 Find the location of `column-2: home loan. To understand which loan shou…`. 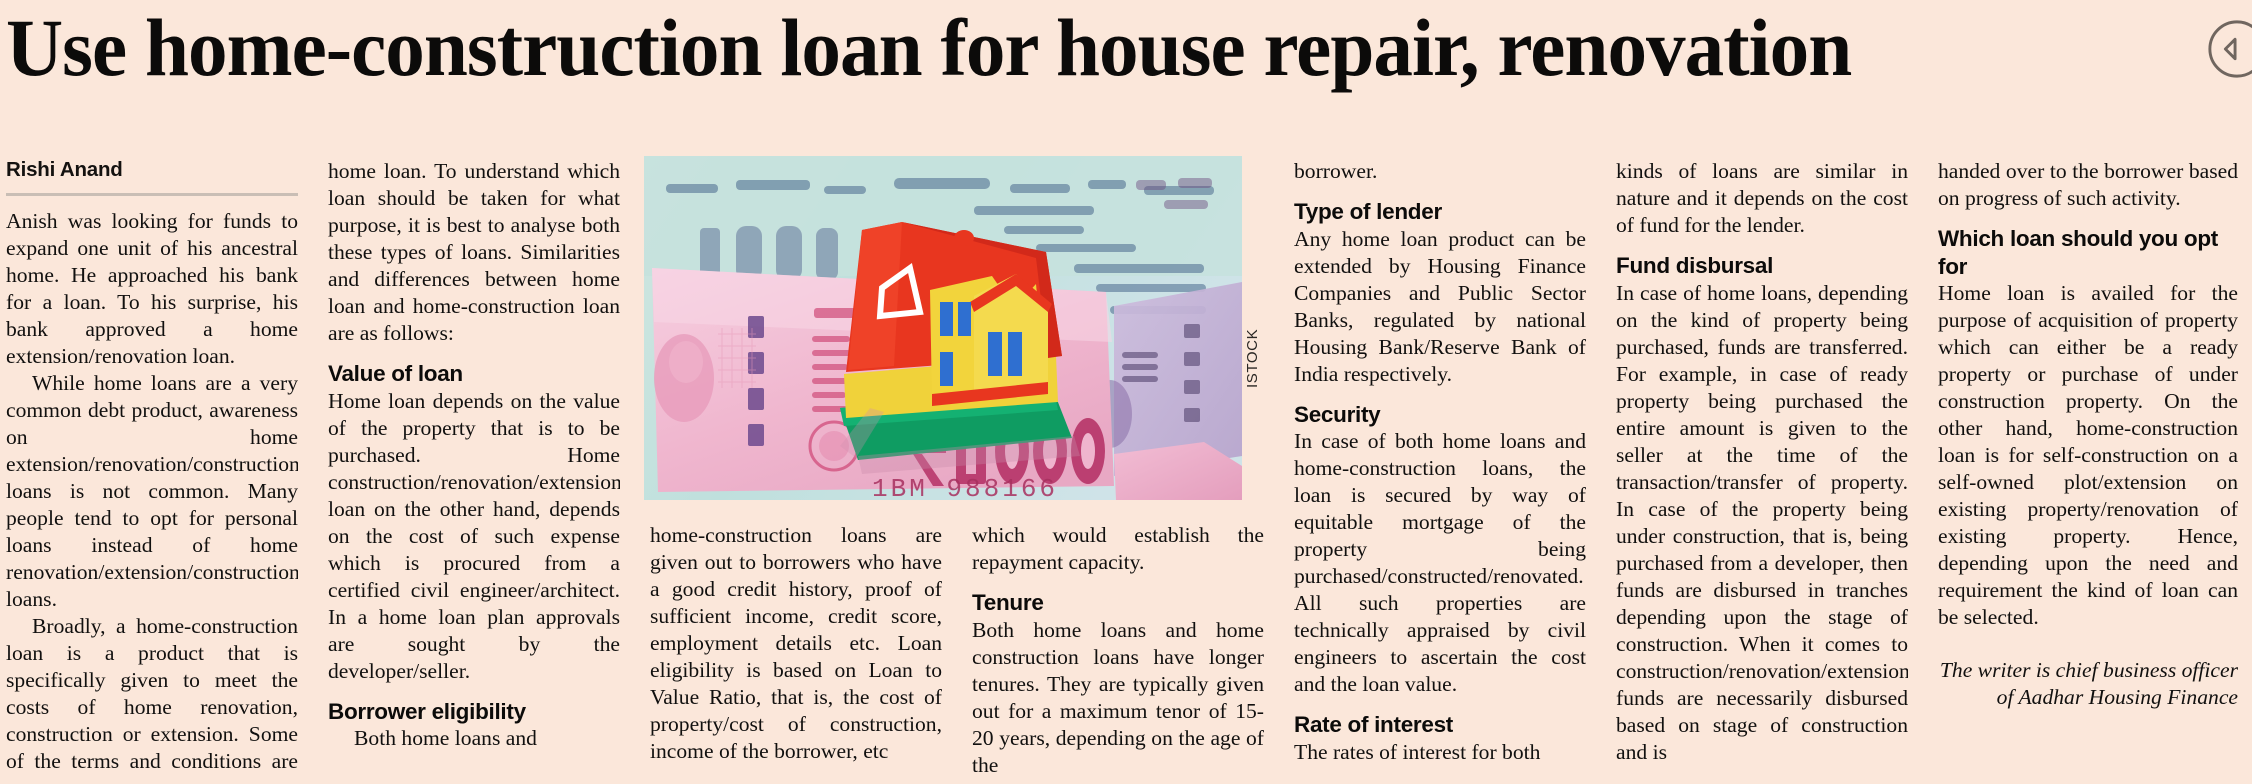

column-2: home loan. To understand which loan shou… is located at coordinates (474, 468).